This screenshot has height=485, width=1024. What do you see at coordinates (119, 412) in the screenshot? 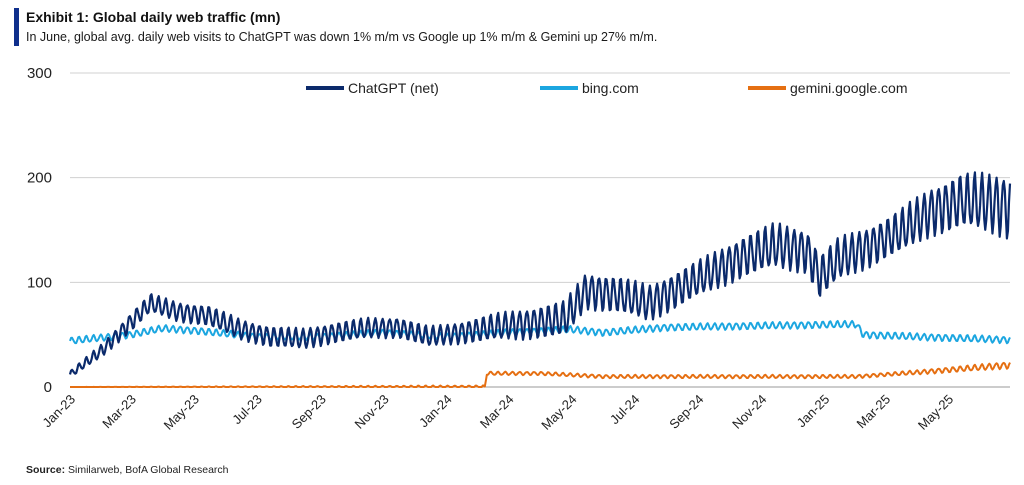
I see `x-tick-label-mar-23: Mar-23` at bounding box center [119, 412].